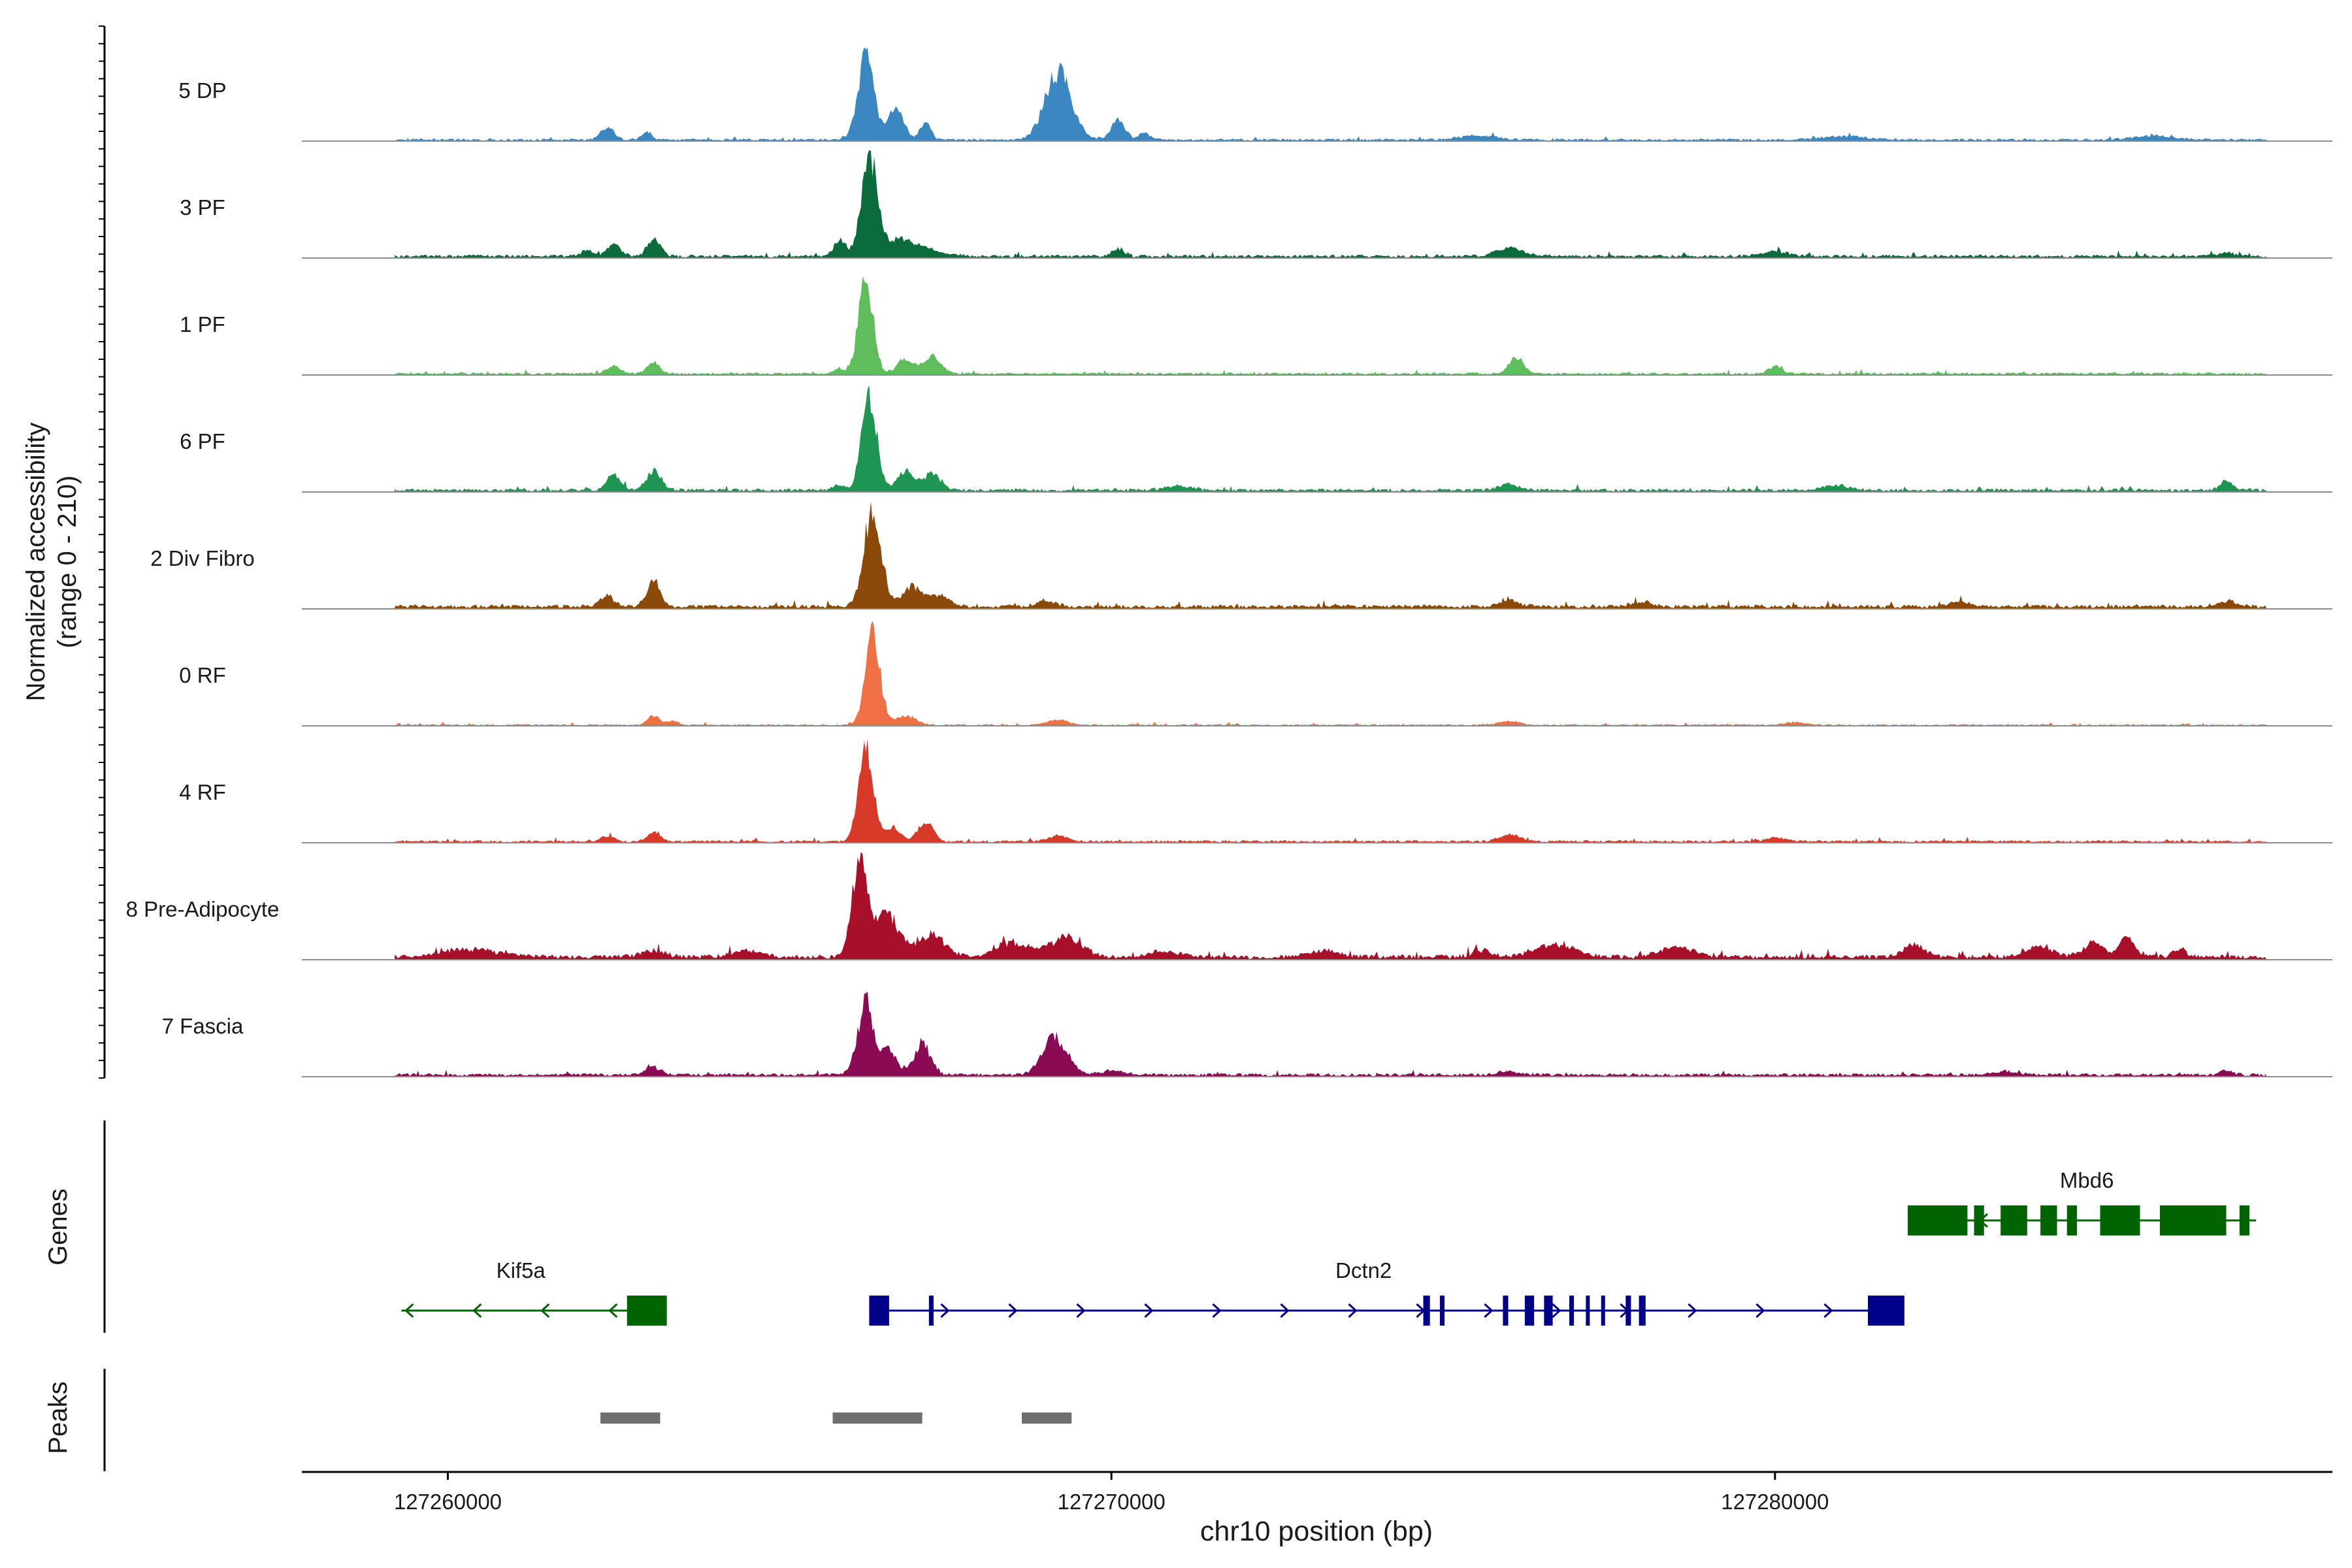 The width and height of the screenshot is (2352, 1568). I want to click on x-axis-title: chr10 position (bp), so click(1316, 1531).